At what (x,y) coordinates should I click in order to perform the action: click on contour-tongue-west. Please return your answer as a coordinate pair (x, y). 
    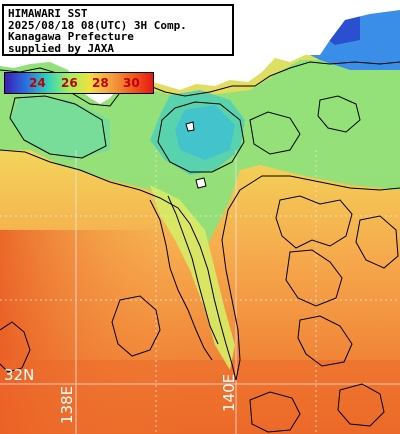
    Looking at the image, I should click on (181, 280).